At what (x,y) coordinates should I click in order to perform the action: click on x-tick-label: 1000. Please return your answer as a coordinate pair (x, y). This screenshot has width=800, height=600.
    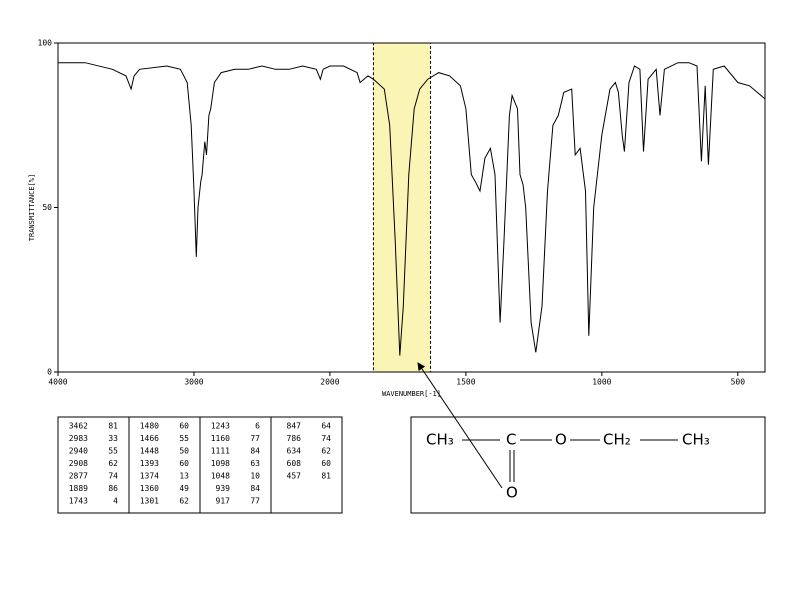
    Looking at the image, I should click on (601, 382).